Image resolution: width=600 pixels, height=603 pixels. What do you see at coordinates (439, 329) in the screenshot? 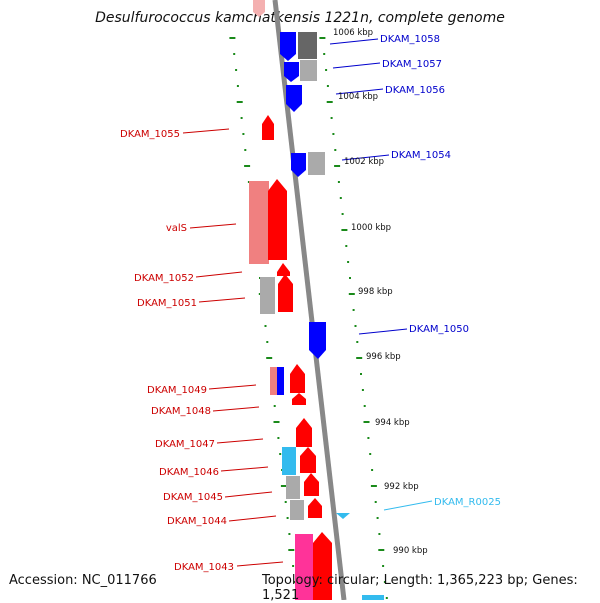
I see `gene-label-dkam-1050: DKAM_1050` at bounding box center [439, 329].